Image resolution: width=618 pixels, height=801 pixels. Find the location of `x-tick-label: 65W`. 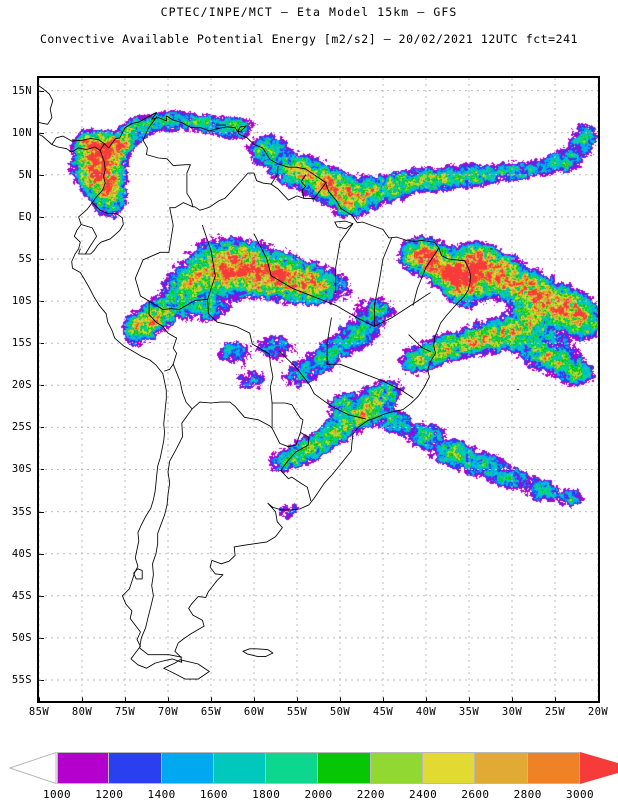

x-tick-label: 65W is located at coordinates (211, 712).